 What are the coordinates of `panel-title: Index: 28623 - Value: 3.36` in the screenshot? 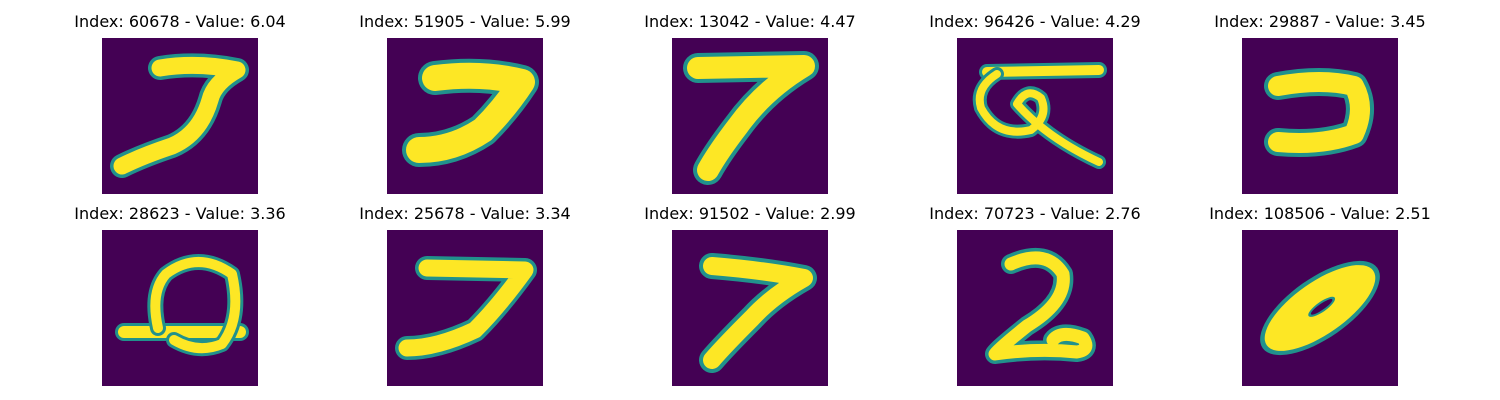 It's located at (180, 213).